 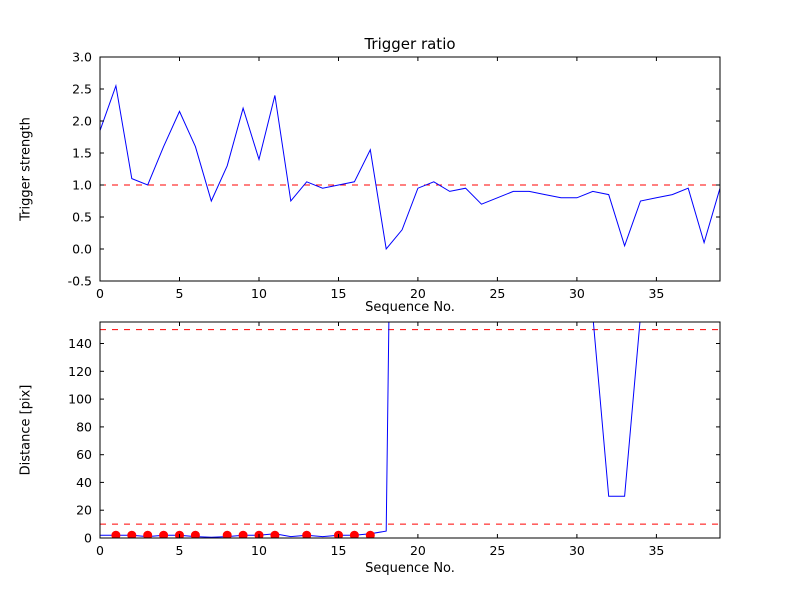 I want to click on bottom-x-tick-label: 35, so click(x=656, y=550).